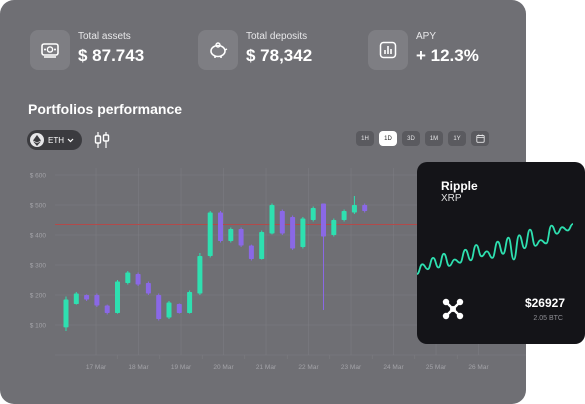 This screenshot has height=404, width=585. I want to click on coin-amount: 2.05 BTC, so click(548, 318).